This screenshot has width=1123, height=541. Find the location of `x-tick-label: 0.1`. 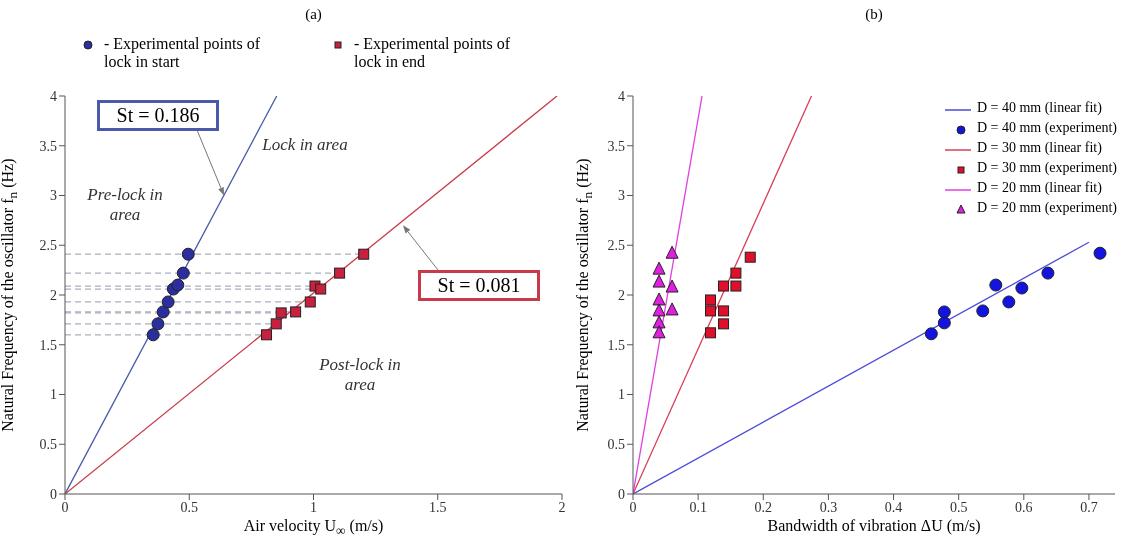

x-tick-label: 0.1 is located at coordinates (698, 507).